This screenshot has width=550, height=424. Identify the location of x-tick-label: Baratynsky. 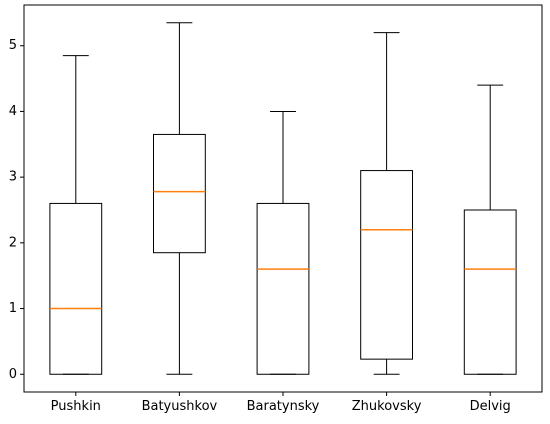
(283, 406).